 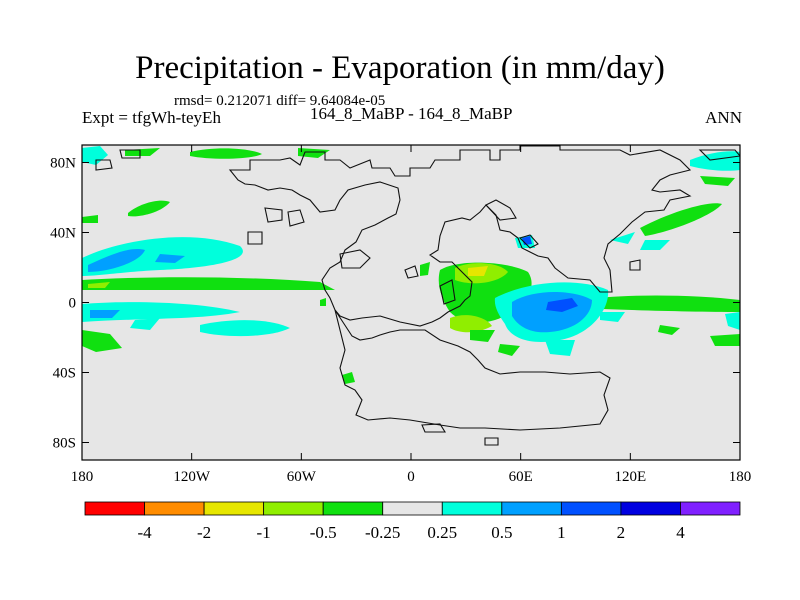 I want to click on contour-pos-large, so click(x=562, y=305).